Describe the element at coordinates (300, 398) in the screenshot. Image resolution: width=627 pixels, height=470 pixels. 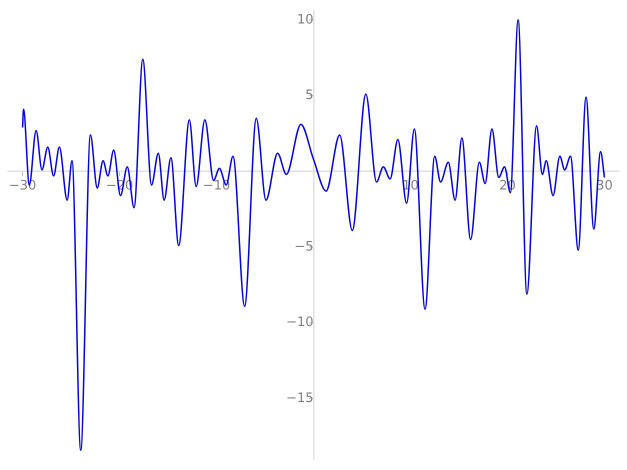
I see `y-tick-label: −15` at that location.